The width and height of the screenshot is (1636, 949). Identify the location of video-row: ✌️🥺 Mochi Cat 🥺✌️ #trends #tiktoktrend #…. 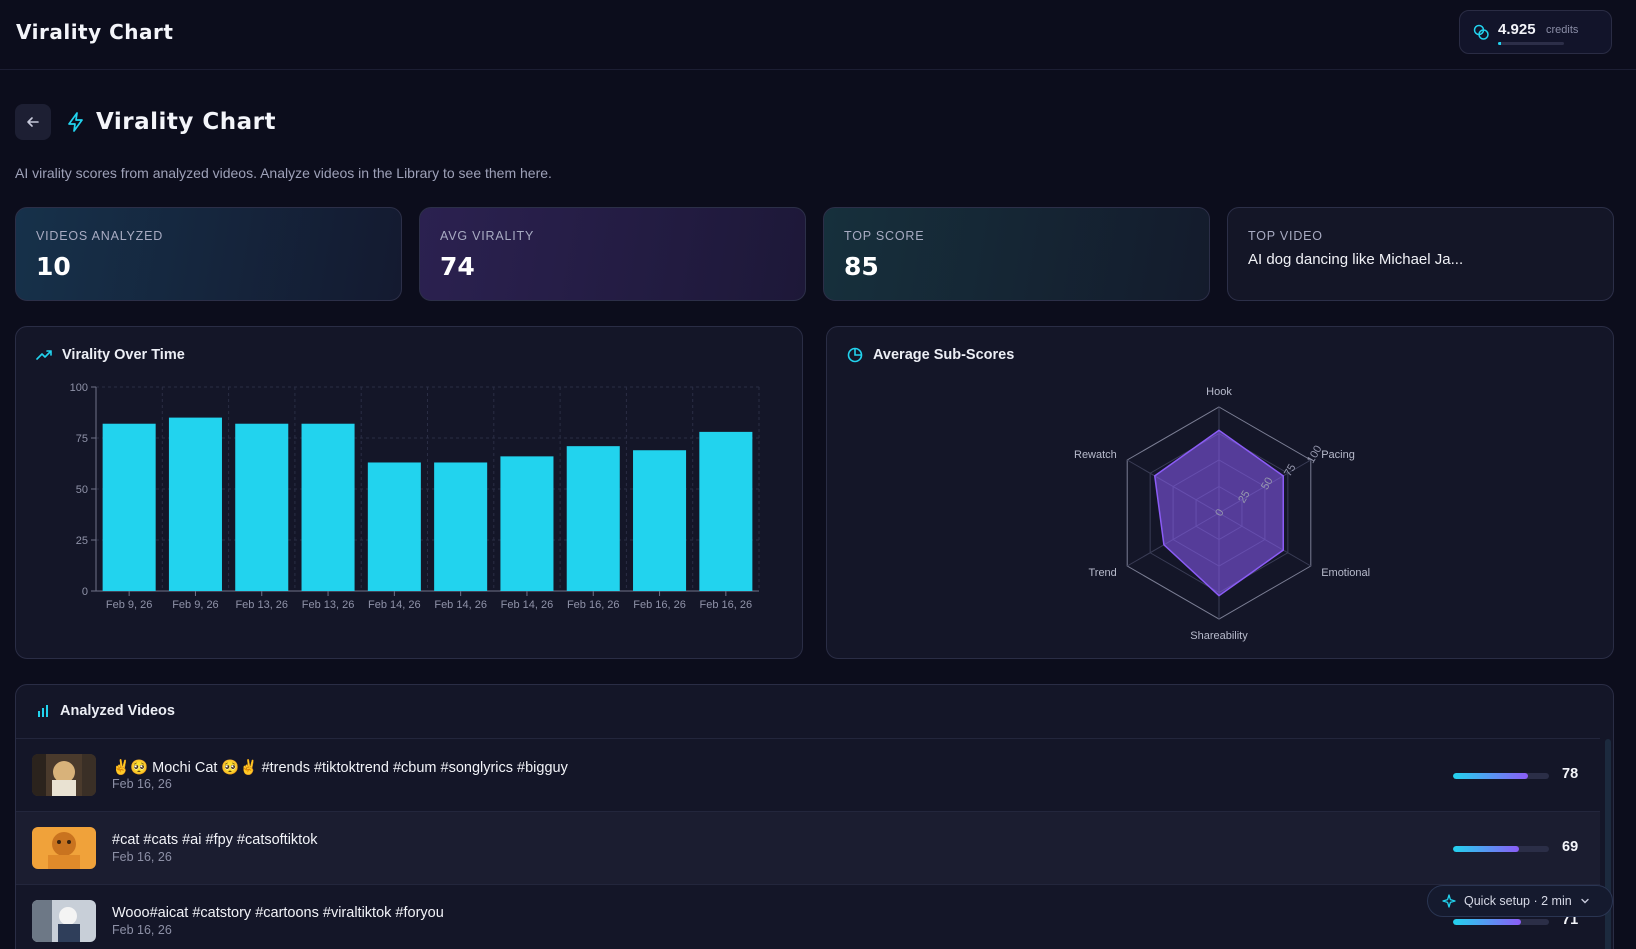
(808, 774).